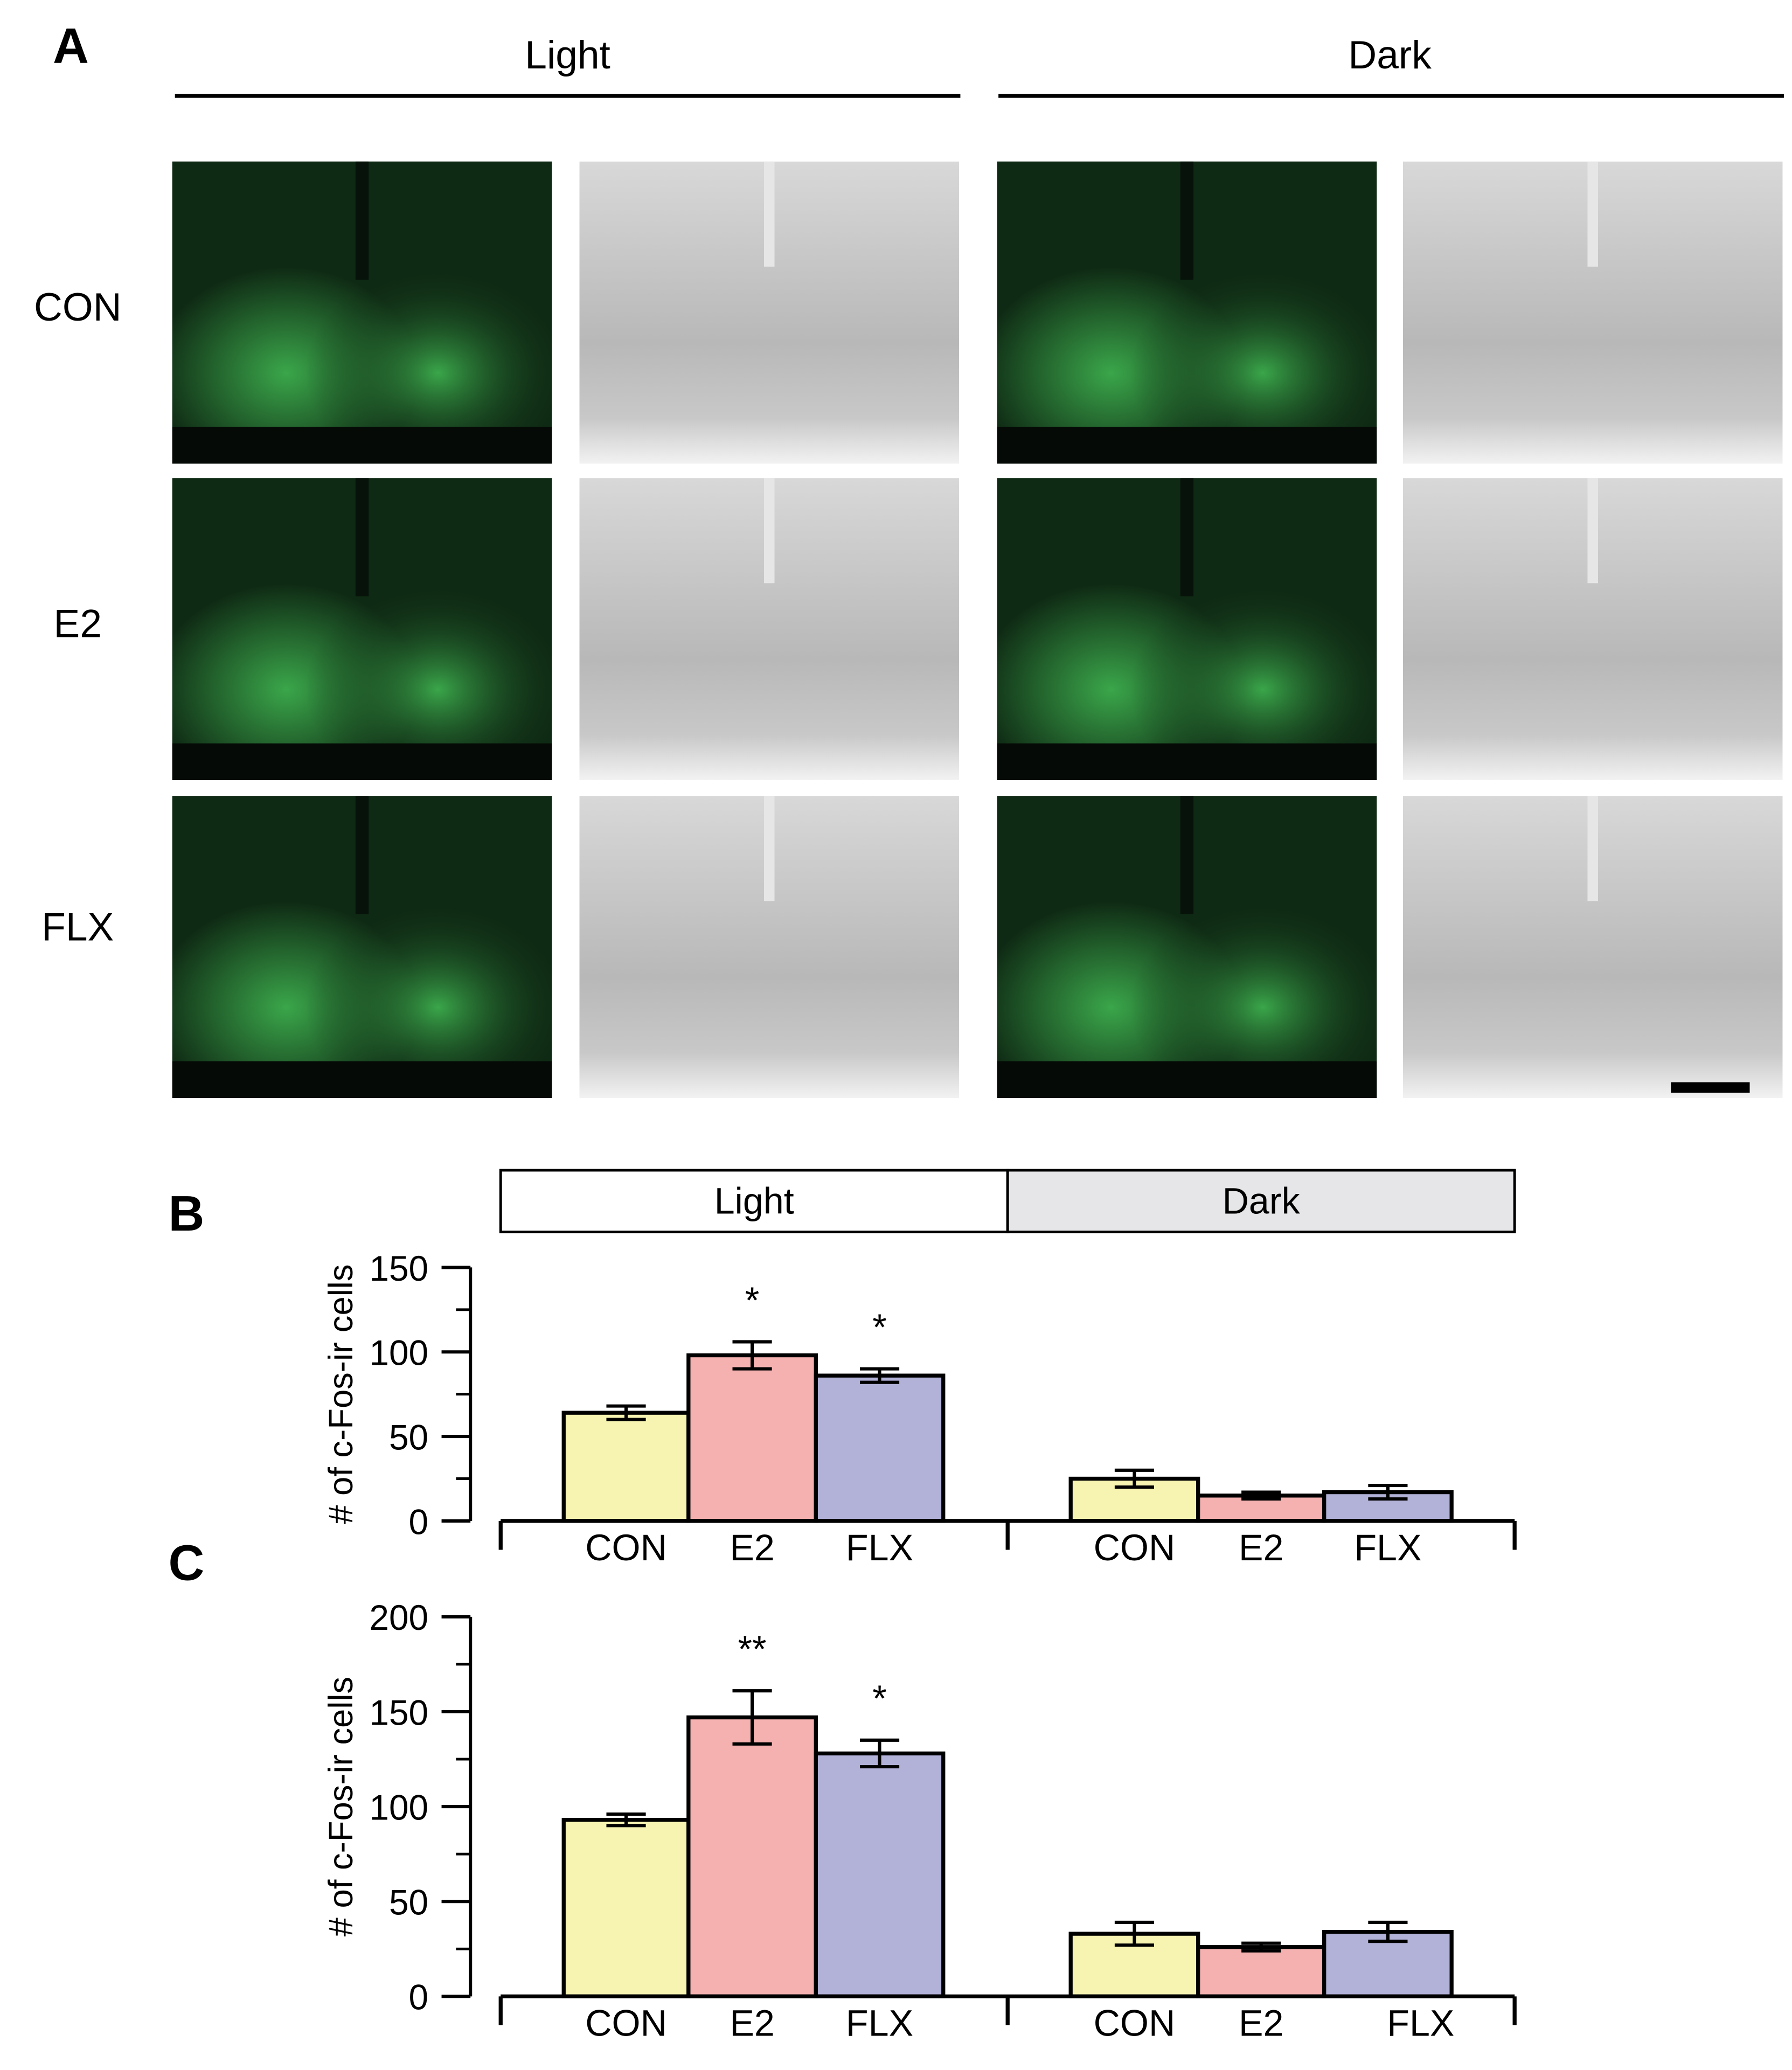 The height and width of the screenshot is (2070, 1792). What do you see at coordinates (78, 307) in the screenshot?
I see `row-label: CON` at bounding box center [78, 307].